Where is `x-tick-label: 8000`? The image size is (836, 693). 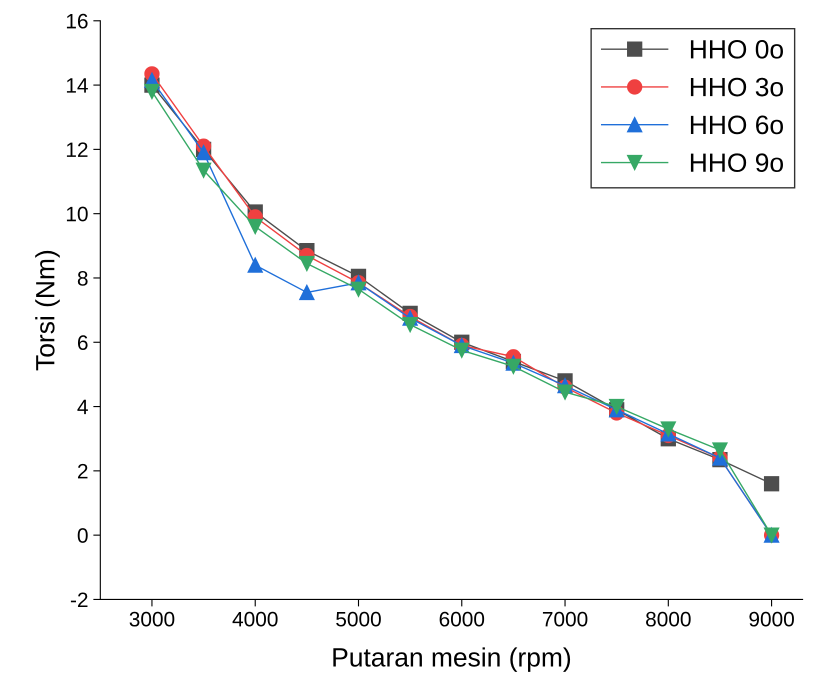 x-tick-label: 8000 is located at coordinates (668, 619).